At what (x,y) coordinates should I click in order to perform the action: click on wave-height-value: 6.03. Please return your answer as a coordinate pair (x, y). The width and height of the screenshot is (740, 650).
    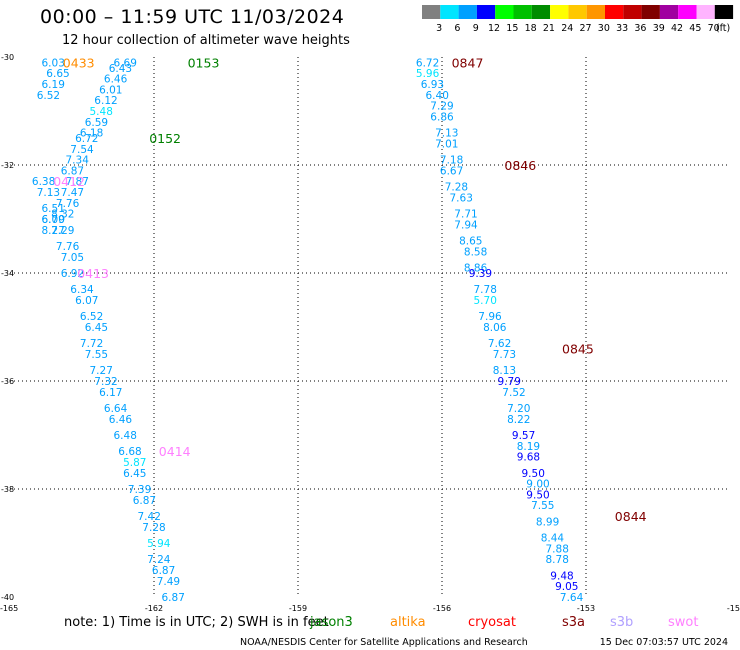
    Looking at the image, I should click on (53, 63).